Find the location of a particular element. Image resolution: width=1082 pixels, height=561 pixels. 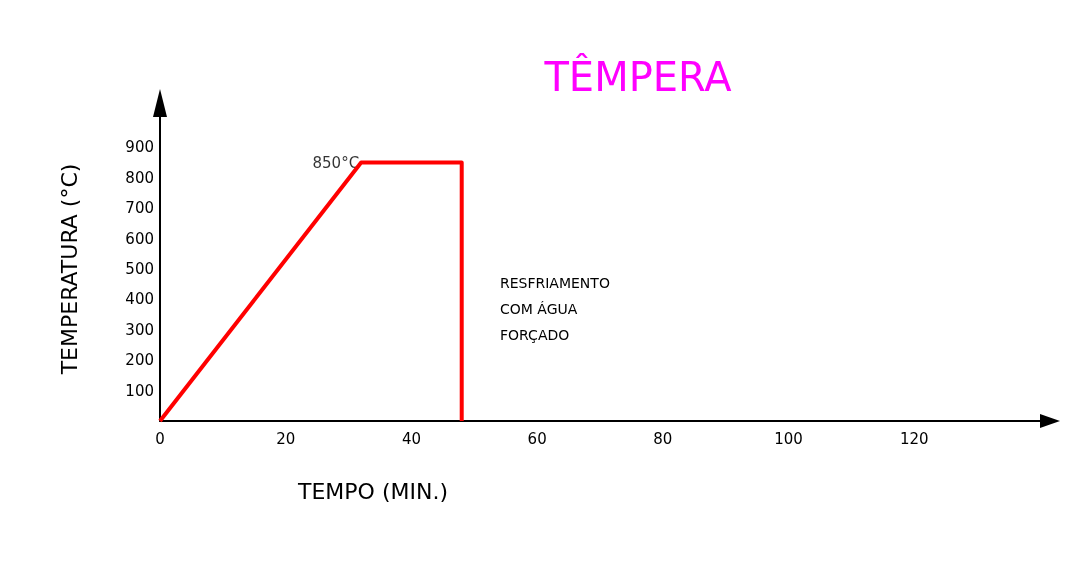

chart-title: TÊMPERA is located at coordinates (638, 76).